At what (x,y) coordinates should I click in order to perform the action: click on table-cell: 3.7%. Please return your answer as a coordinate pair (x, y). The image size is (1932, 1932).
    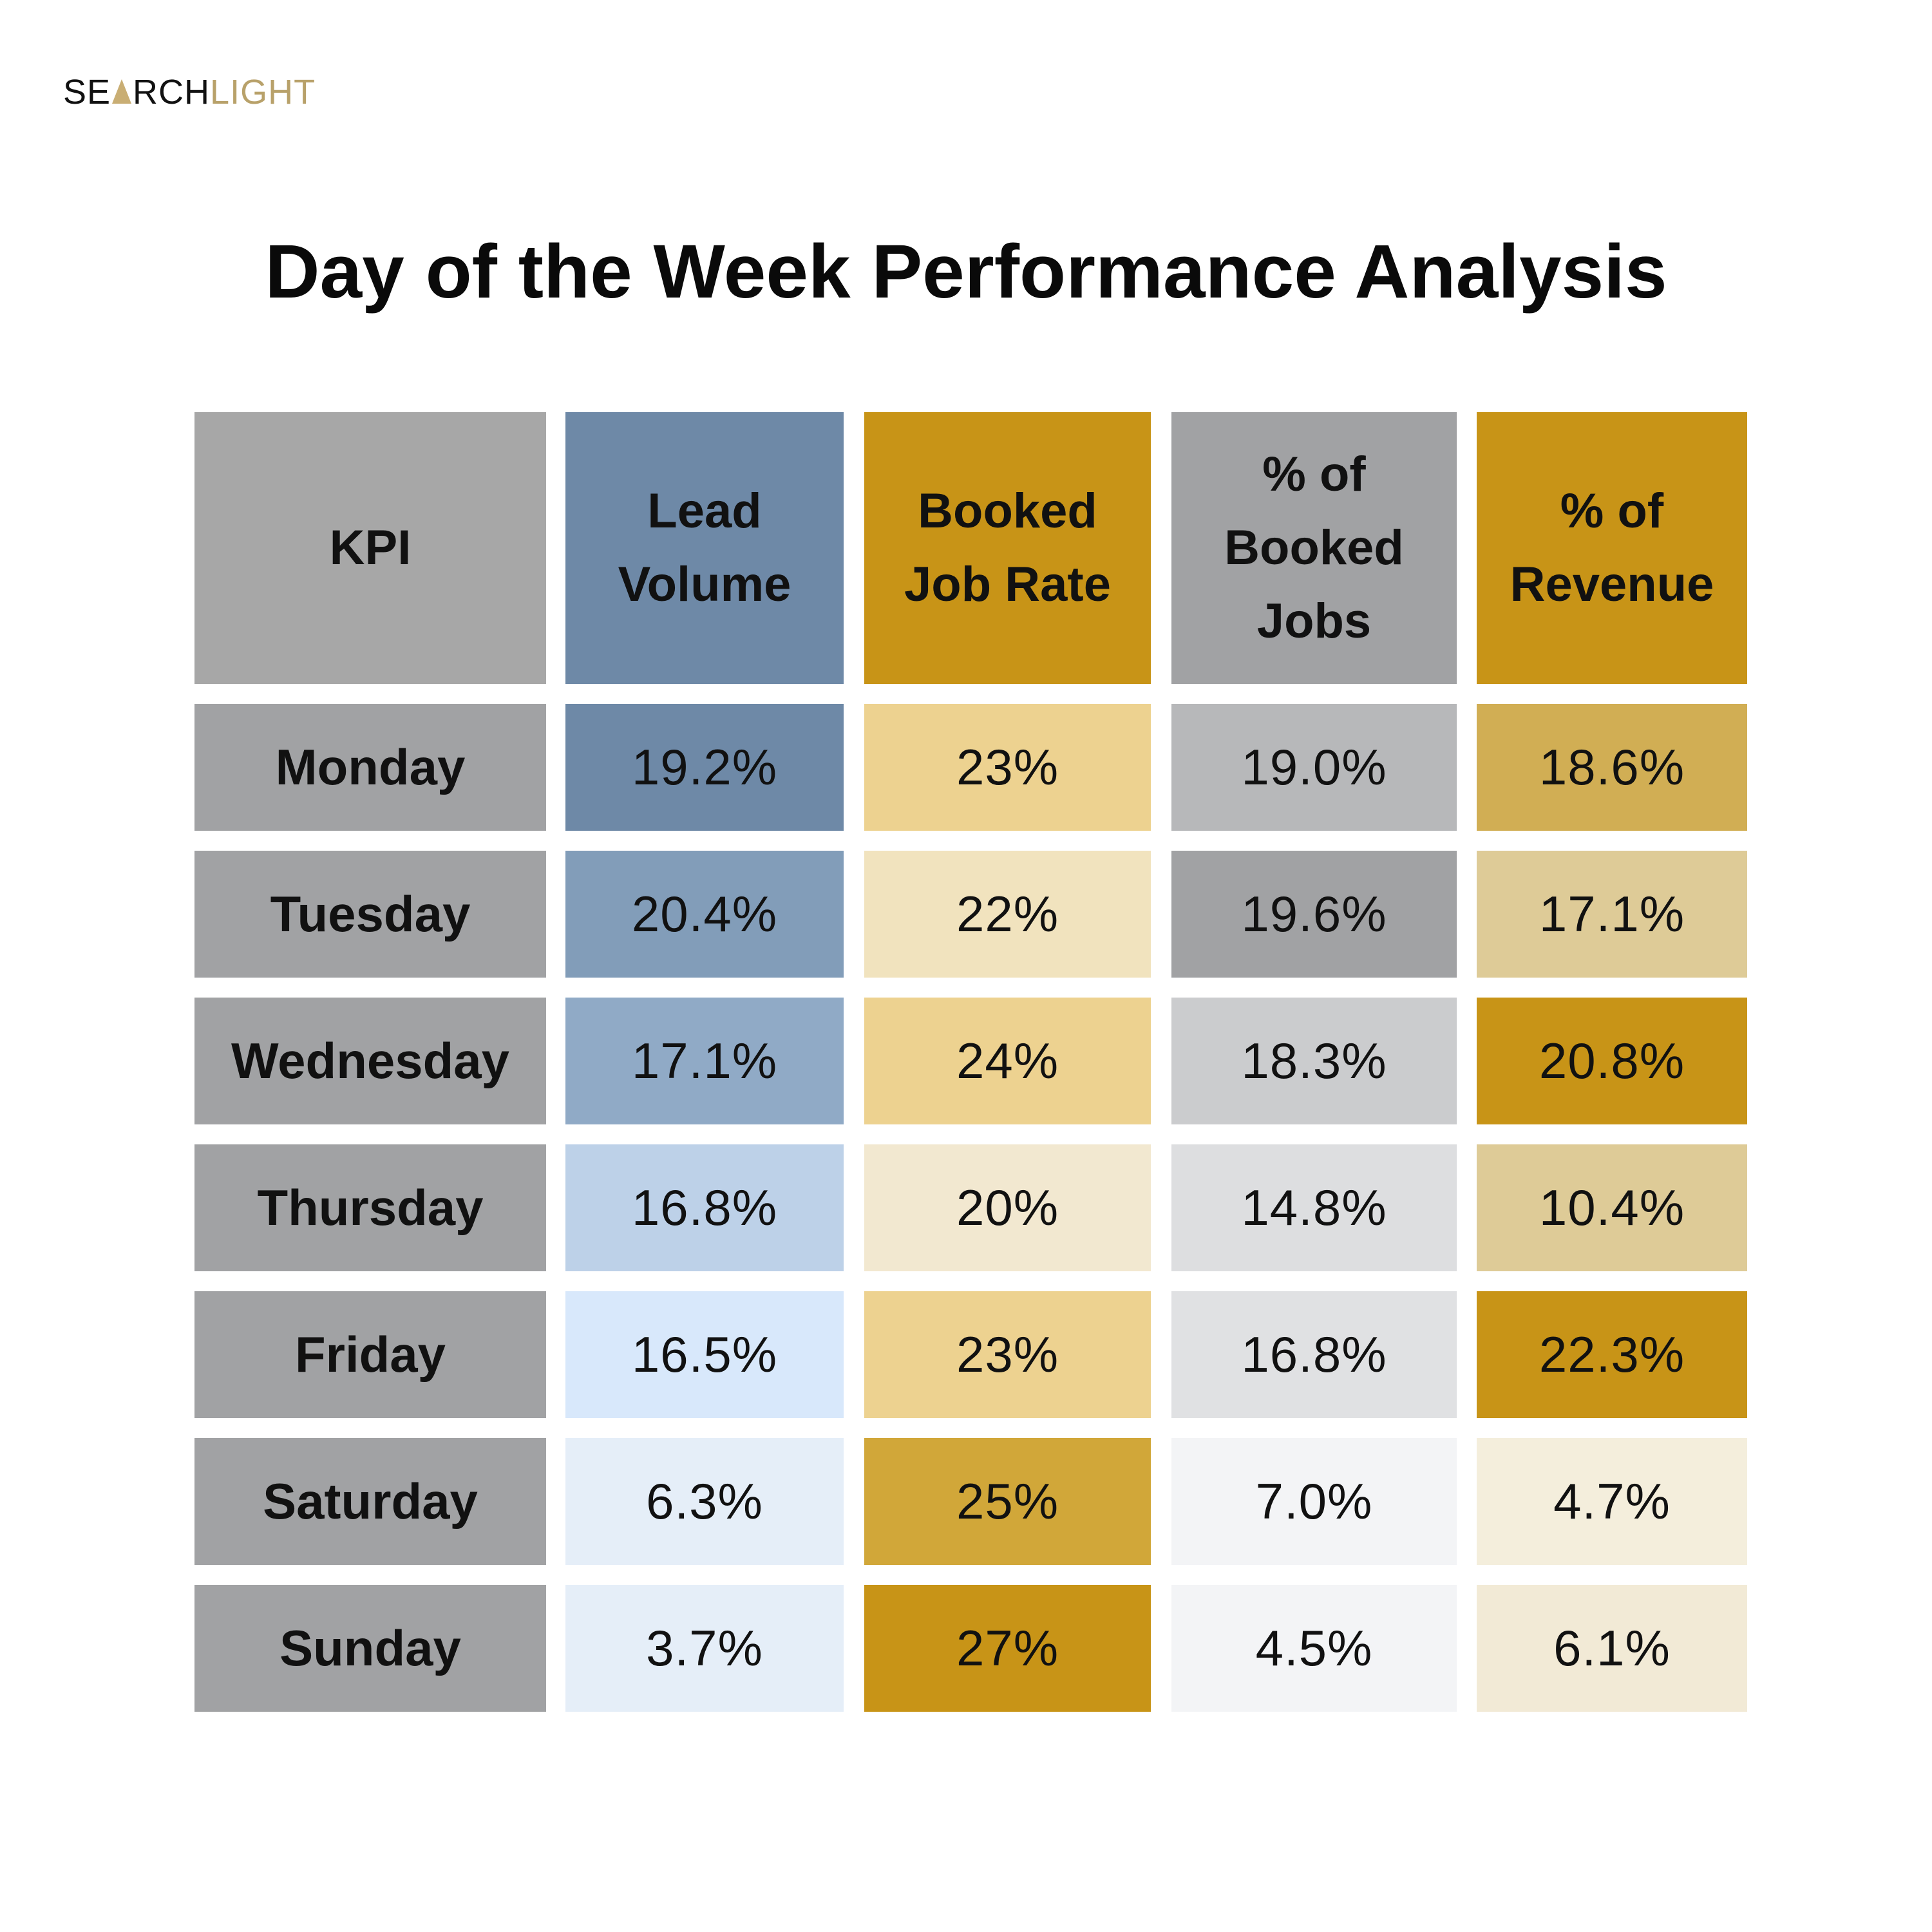
    Looking at the image, I should click on (705, 1649).